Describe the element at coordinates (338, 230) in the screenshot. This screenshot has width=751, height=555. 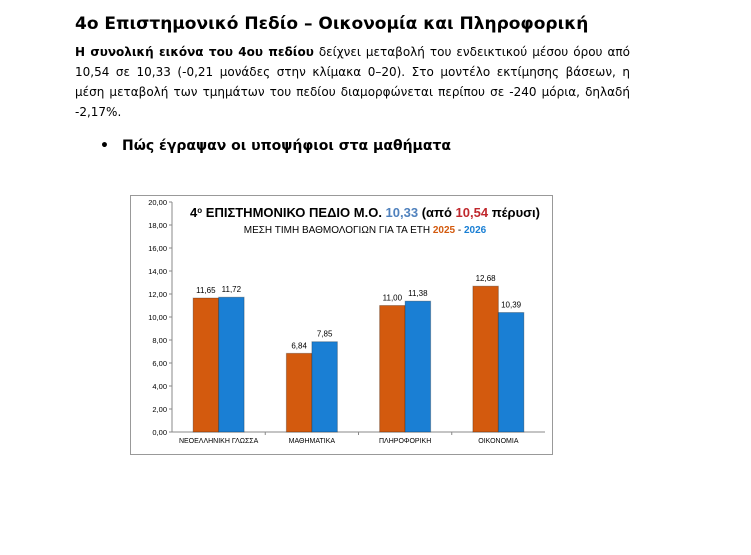
I see `subtitle-part: ΜΕΣΗ ΤΙΜΗ ΒΑΘΜΟΛΟΓΙΩΝ ΓΙΑ ΤΑ ΕΤΗ` at that location.